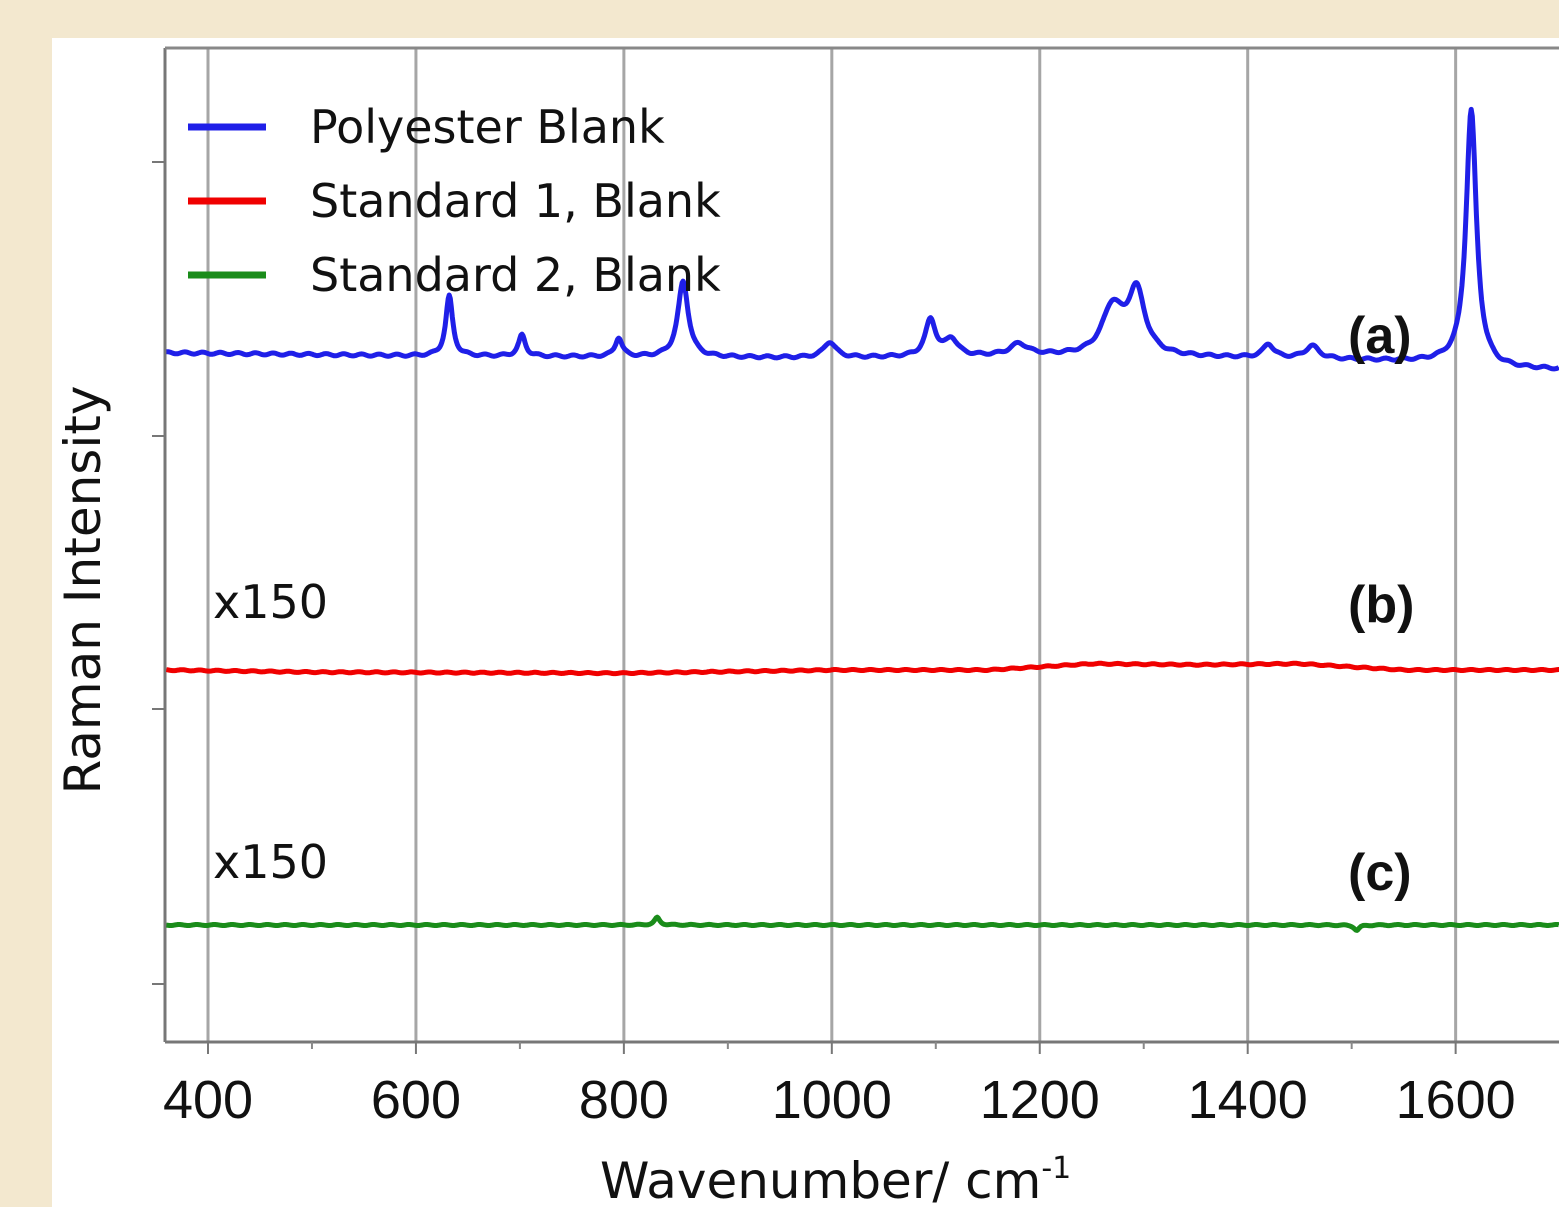  I want to click on x-axis-title-text: Wavenumber/ cm, so click(820, 1179).